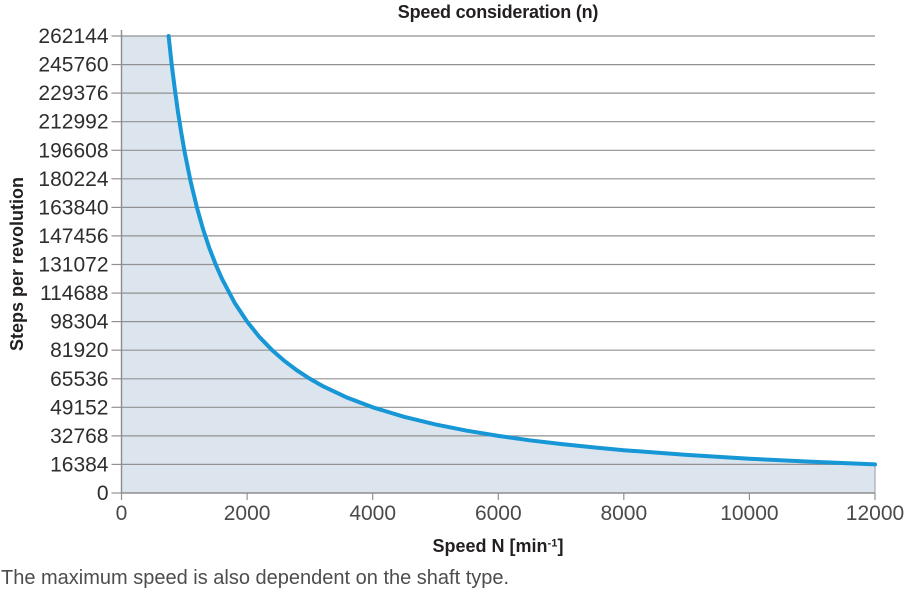  Describe the element at coordinates (247, 513) in the screenshot. I see `x-tick-label: 2000` at that location.